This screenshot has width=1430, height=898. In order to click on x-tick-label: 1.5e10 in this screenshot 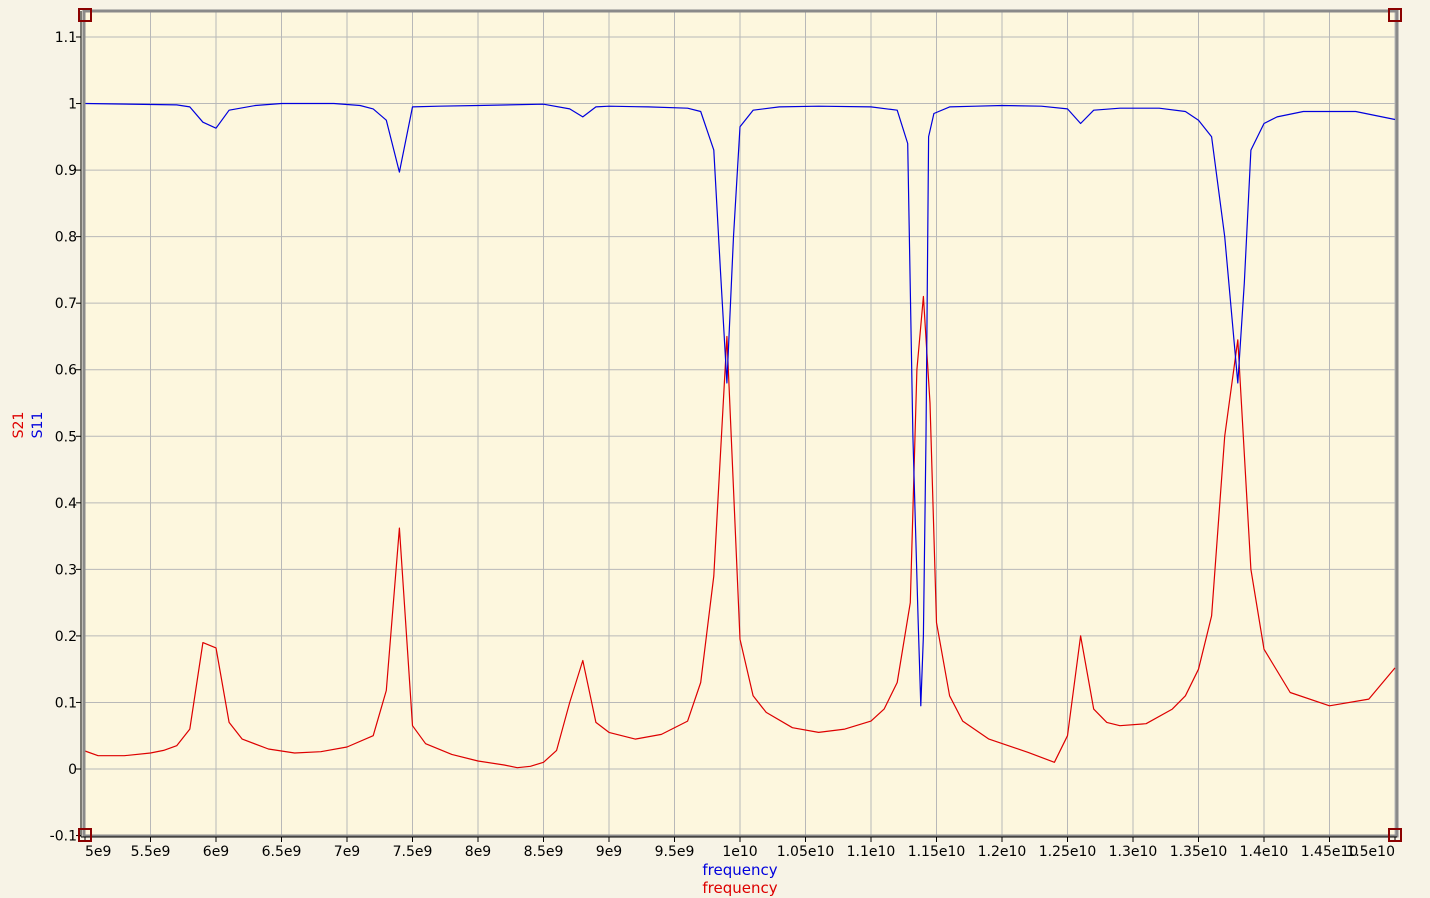, I will do `click(1370, 852)`.